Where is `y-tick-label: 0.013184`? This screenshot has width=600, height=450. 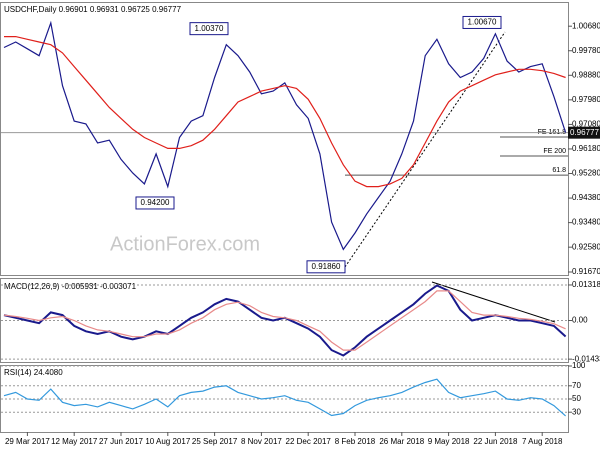 y-tick-label: 0.013184 is located at coordinates (586, 284).